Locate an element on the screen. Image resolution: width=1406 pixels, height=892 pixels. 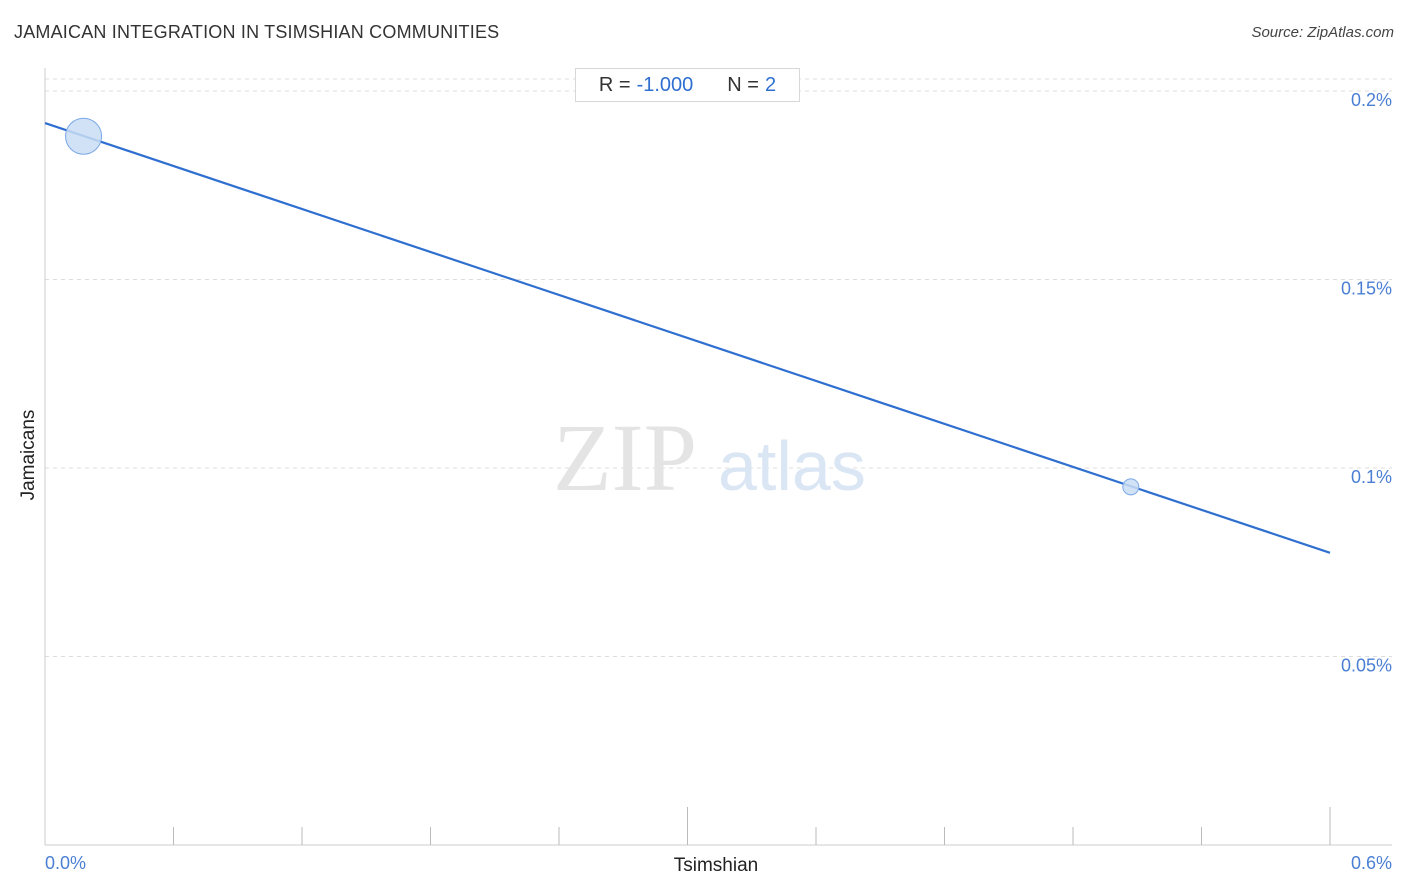
r-label: R = is located at coordinates (614, 84).